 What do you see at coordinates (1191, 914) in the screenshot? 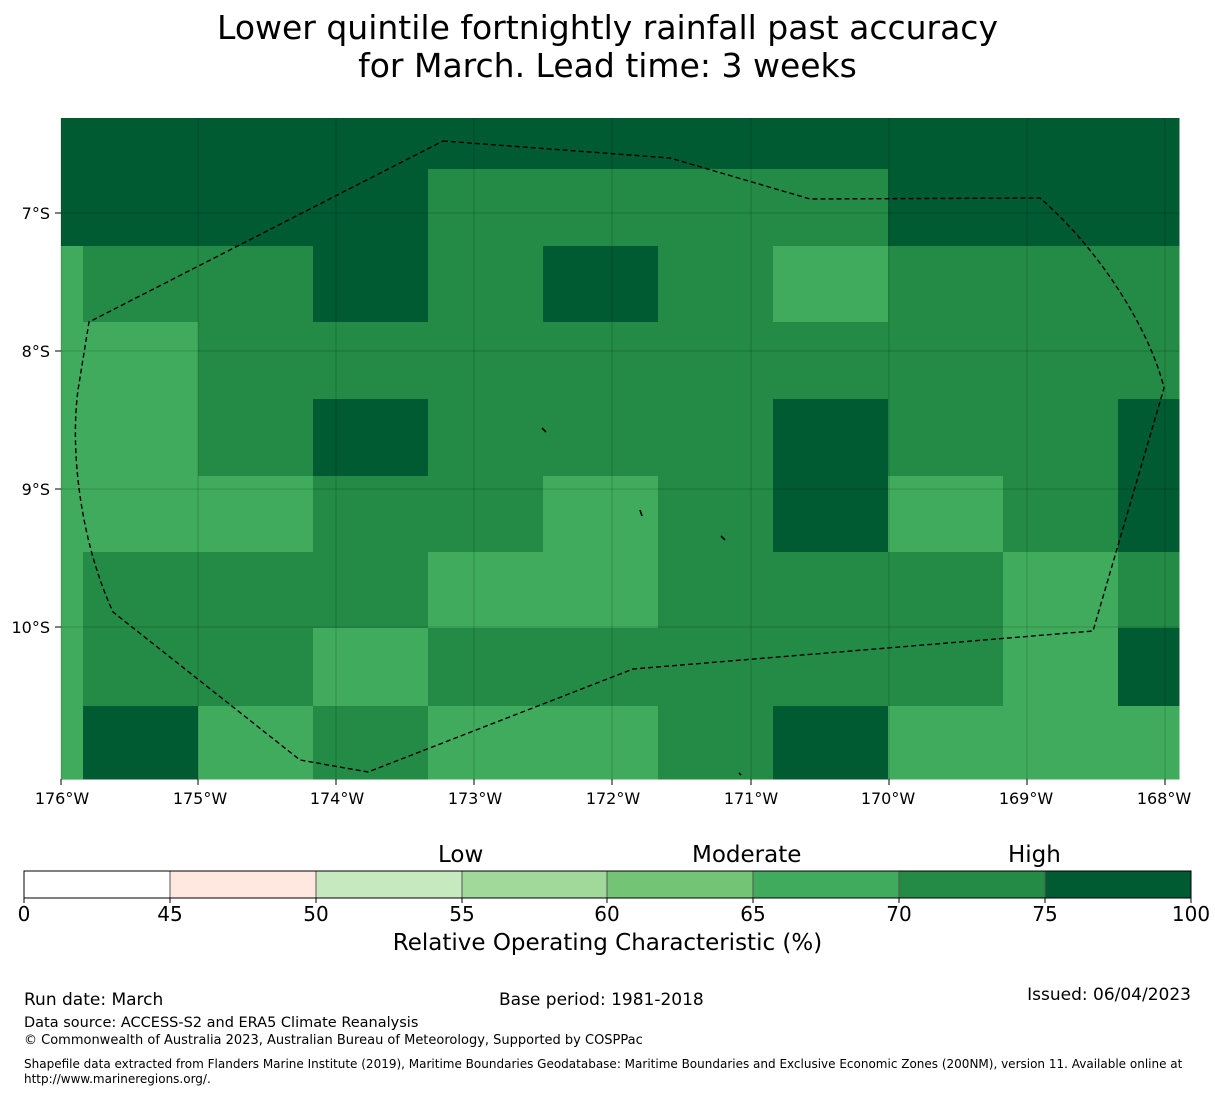
I see `colorbar-tick: 100` at bounding box center [1191, 914].